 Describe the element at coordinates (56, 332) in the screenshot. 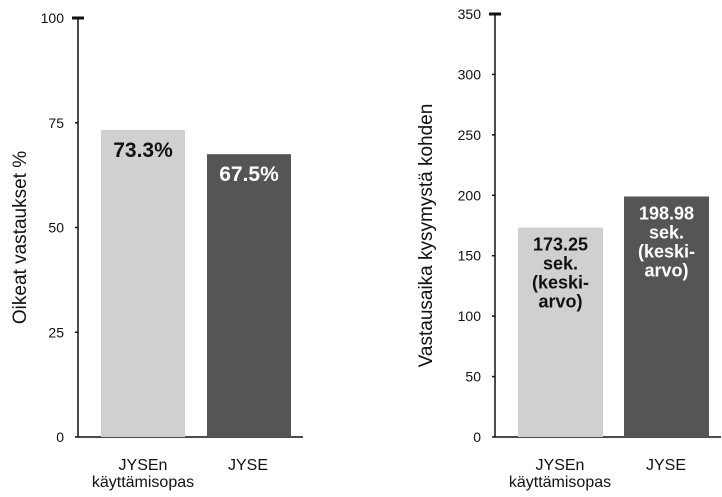

I see `y-tick-label: 25` at that location.